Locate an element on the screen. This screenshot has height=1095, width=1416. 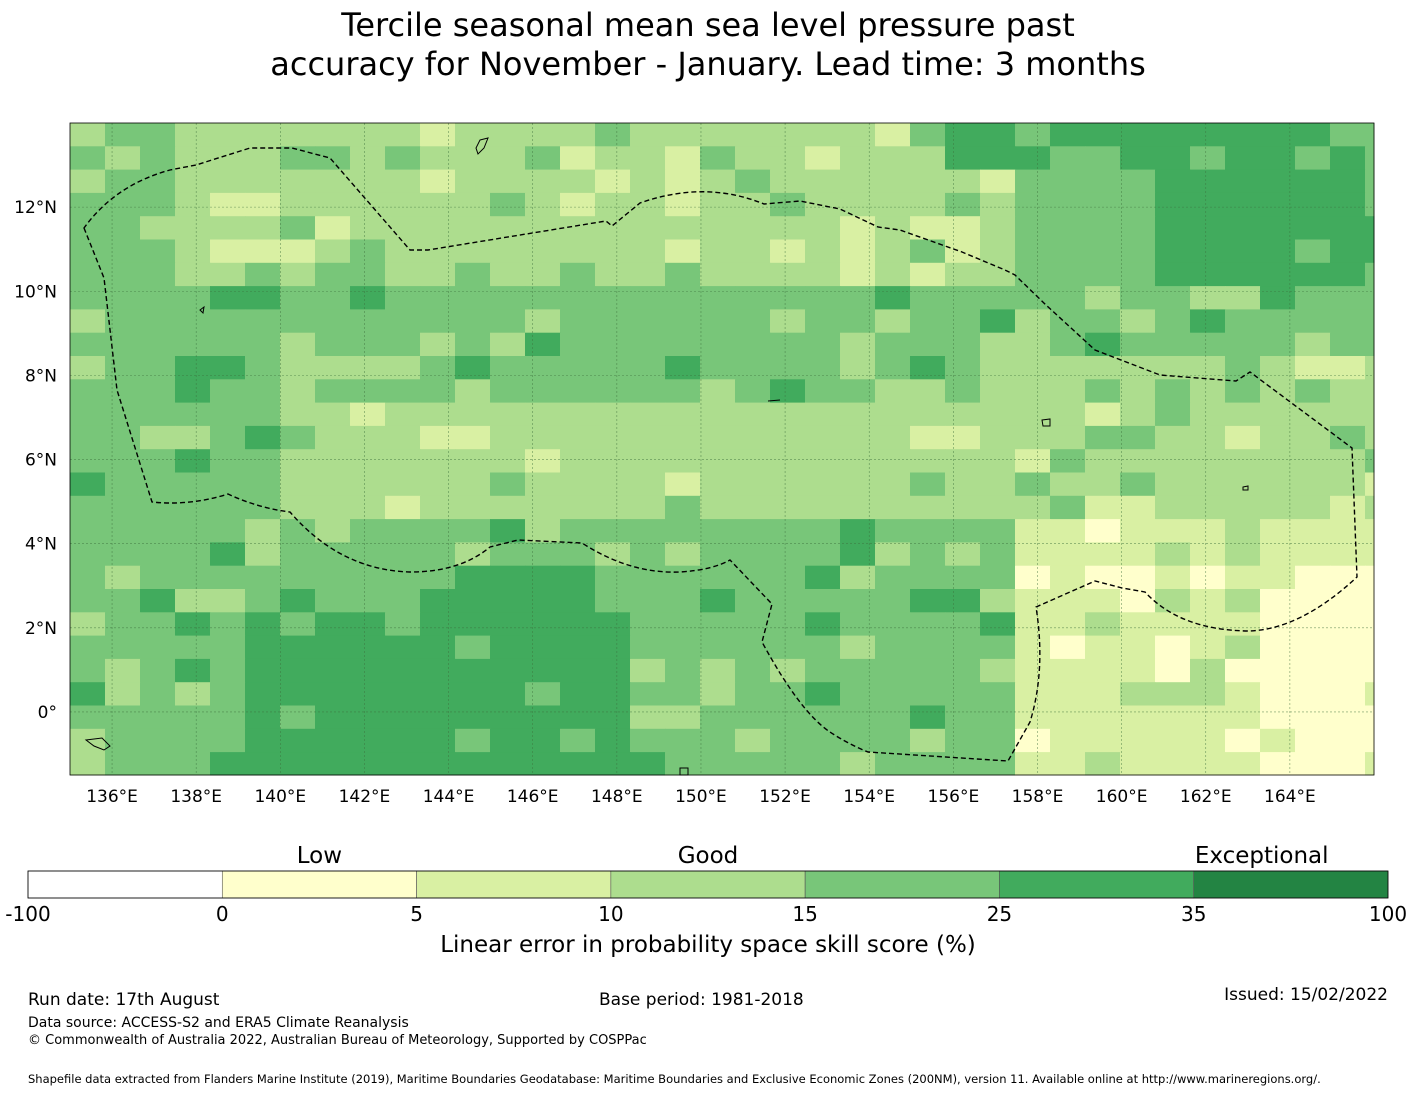
colorbar-tick-label: 100 is located at coordinates (1388, 914).